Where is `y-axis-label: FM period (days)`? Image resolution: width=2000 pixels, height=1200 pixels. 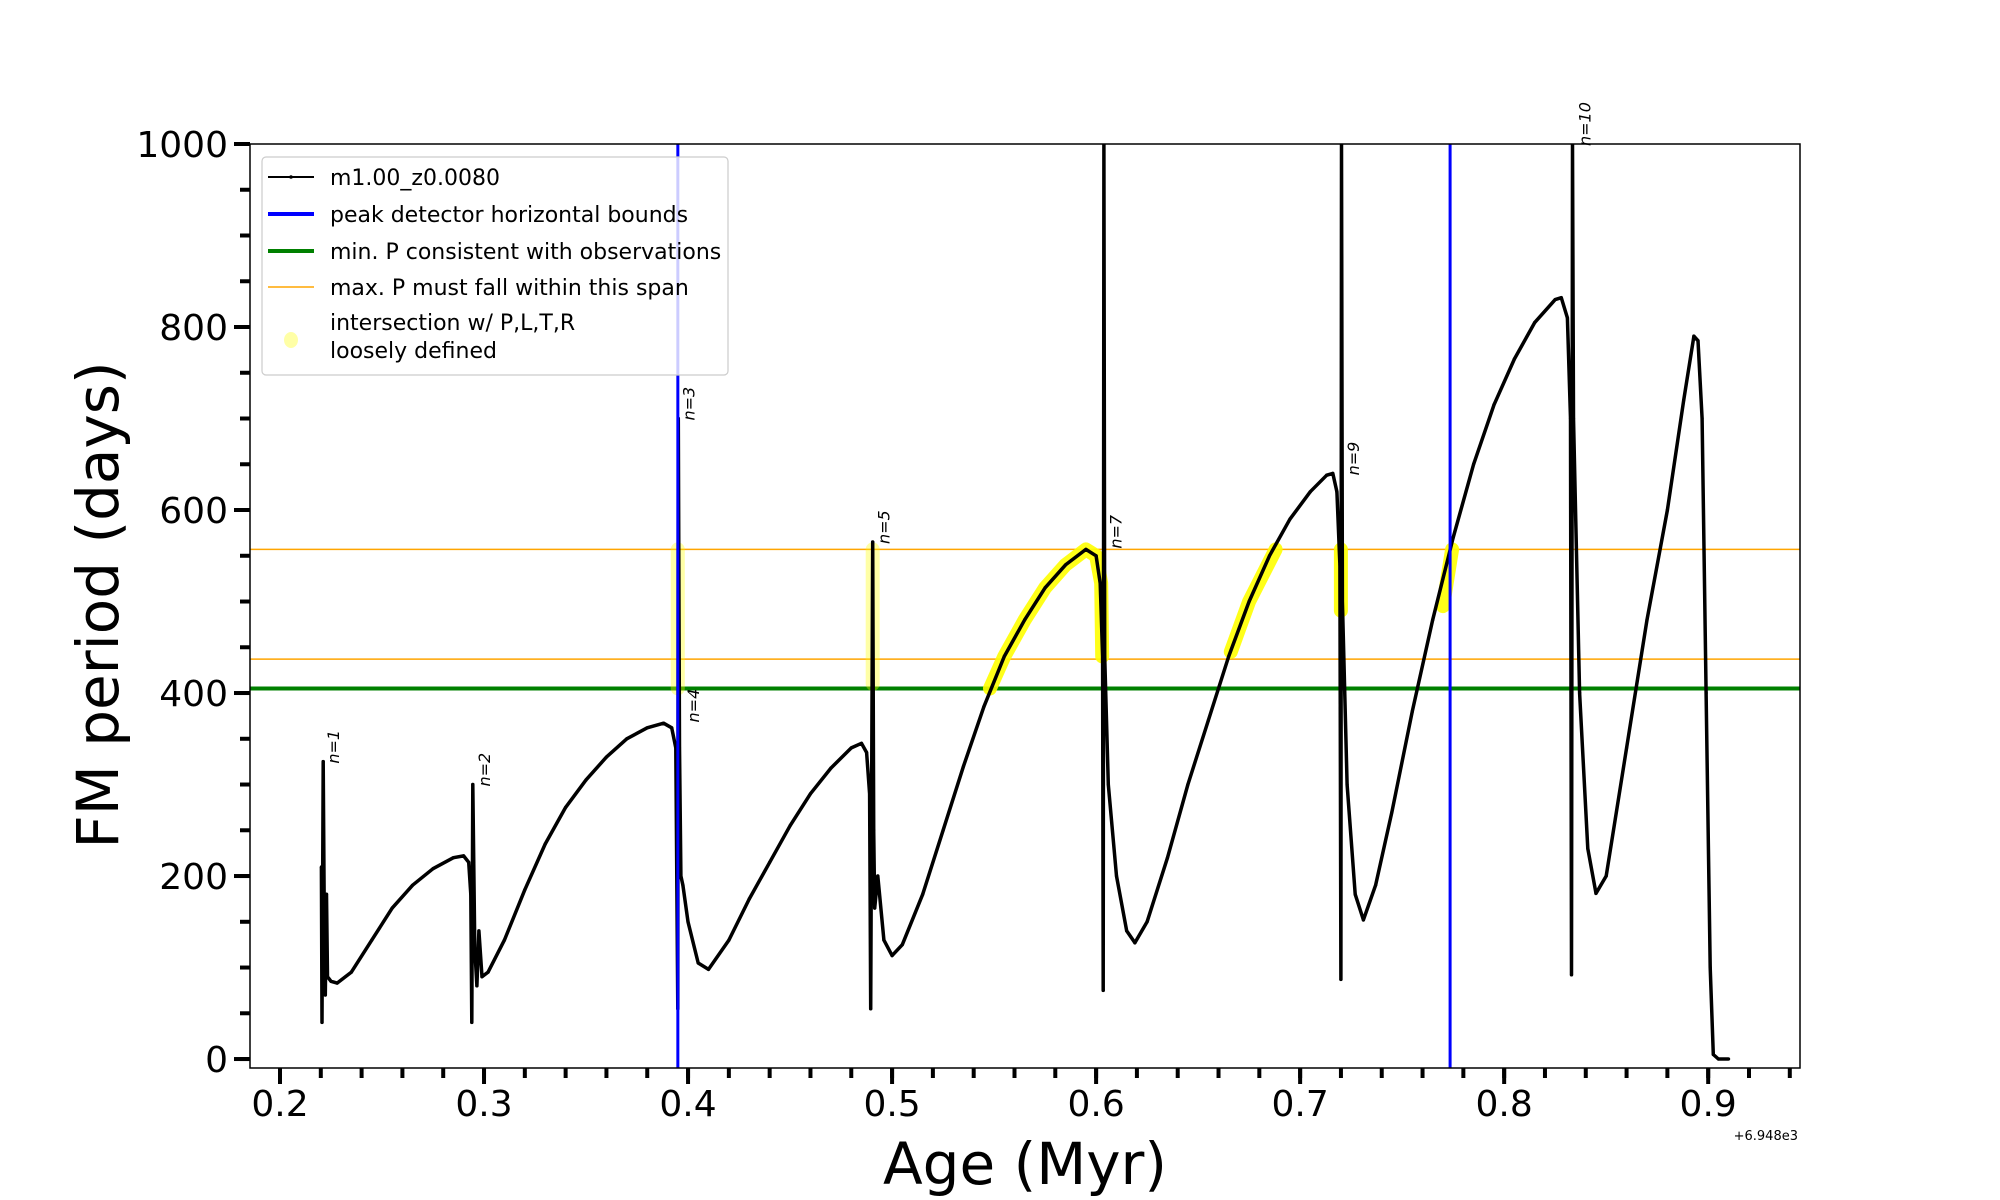
y-axis-label: FM period (days) is located at coordinates (98, 604).